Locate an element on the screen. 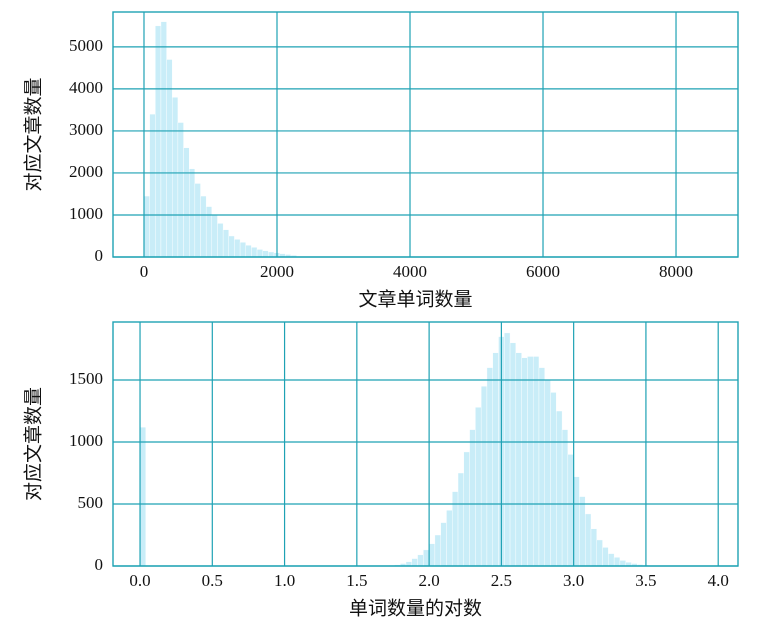  y-tick-label: 3000 is located at coordinates (86, 129).